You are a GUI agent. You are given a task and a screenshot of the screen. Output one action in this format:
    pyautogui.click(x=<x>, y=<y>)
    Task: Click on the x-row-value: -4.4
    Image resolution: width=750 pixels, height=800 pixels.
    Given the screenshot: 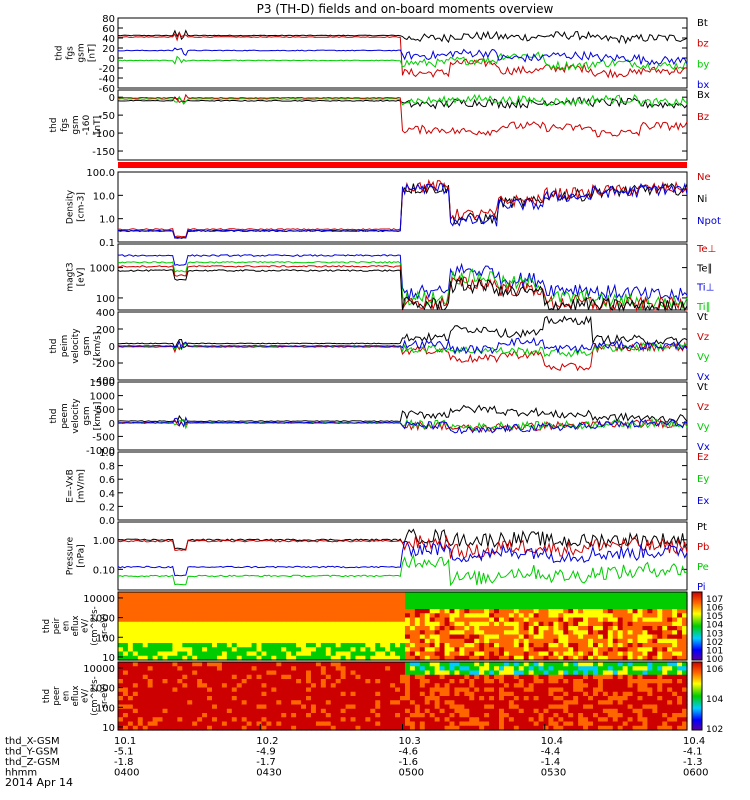 What is the action you would take?
    pyautogui.click(x=551, y=752)
    